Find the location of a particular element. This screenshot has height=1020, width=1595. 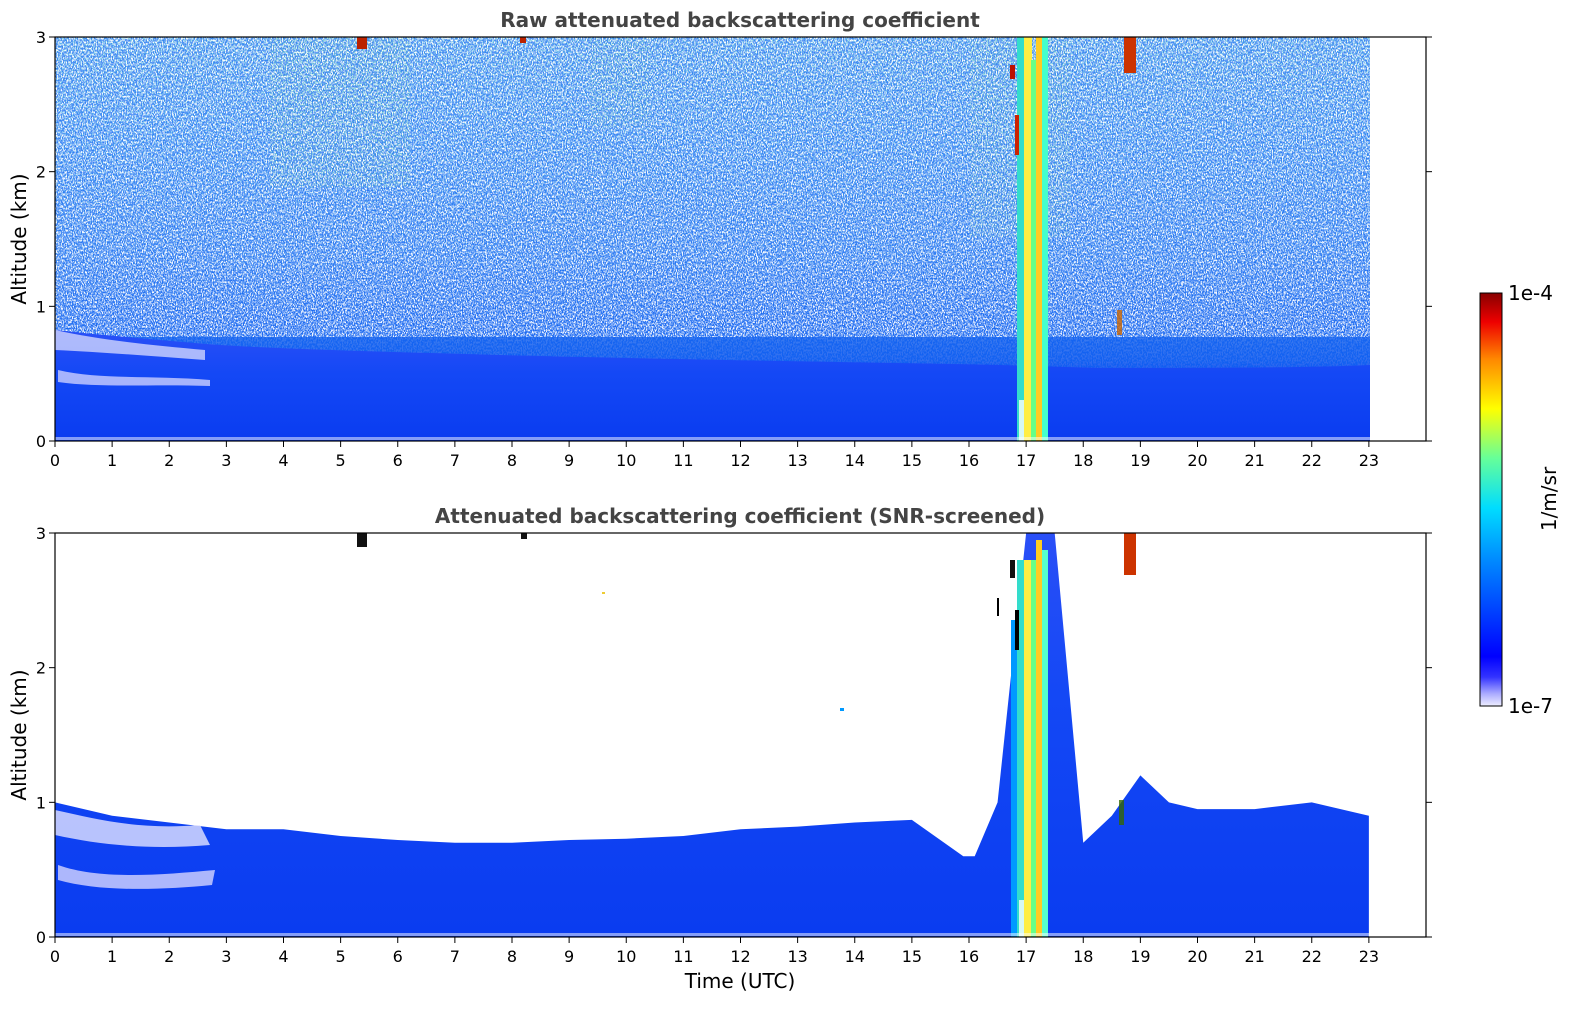

colorbar: 1e-4 1e-7 1/m/sr is located at coordinates (1520, 499).